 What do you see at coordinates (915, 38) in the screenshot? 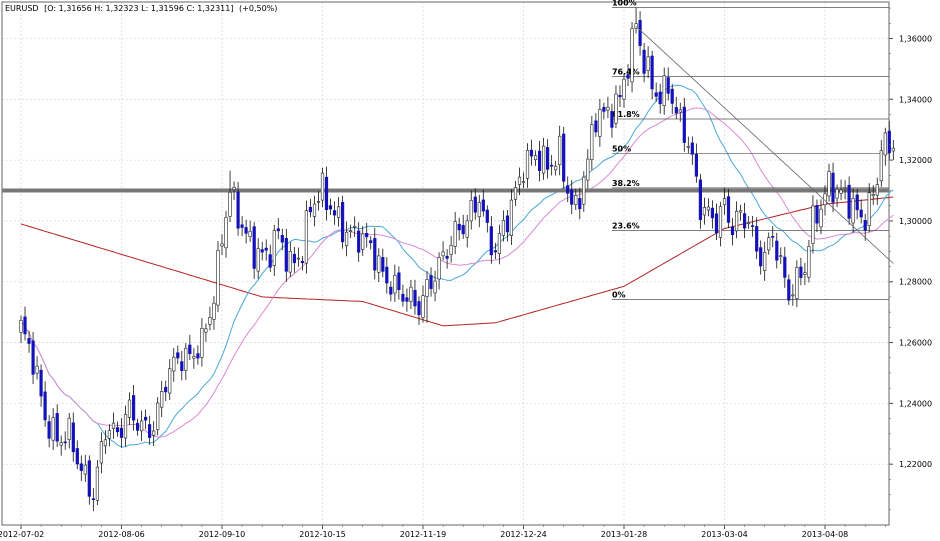
I see `y-tick-label: 1,36000` at bounding box center [915, 38].